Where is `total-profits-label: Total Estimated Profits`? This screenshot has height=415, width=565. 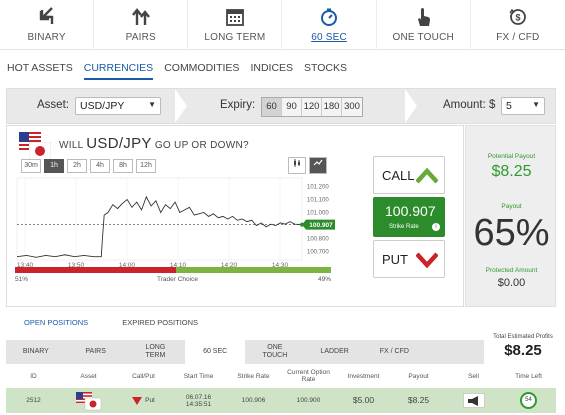
total-profits-label: Total Estimated Profits is located at coordinates (523, 337).